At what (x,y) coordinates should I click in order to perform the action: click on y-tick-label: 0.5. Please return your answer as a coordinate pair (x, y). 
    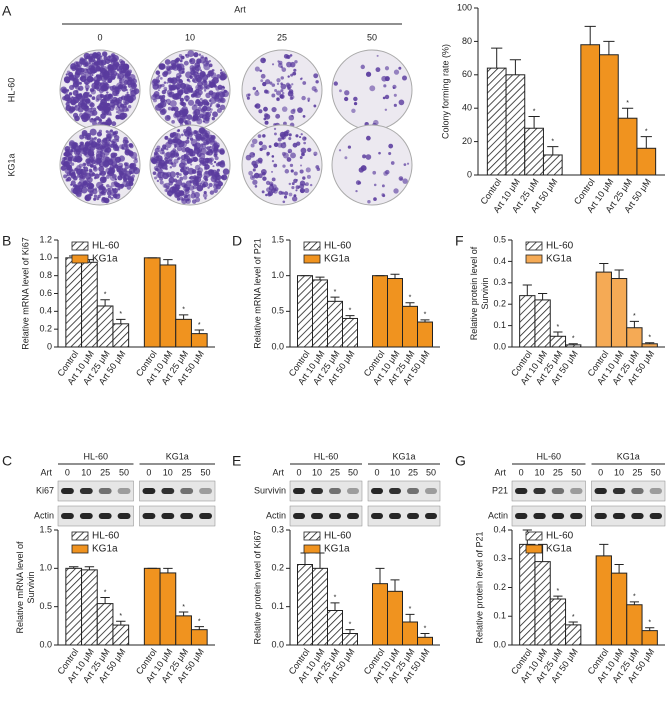
    Looking at the image, I should click on (499, 239).